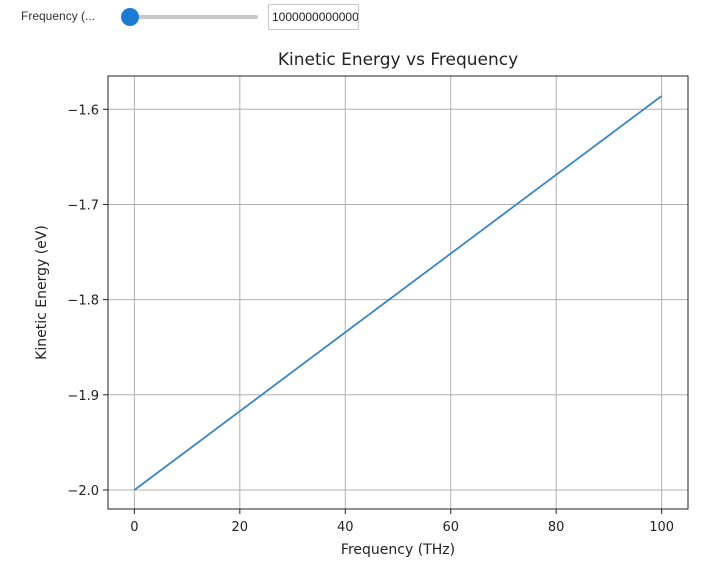 The height and width of the screenshot is (567, 726). Describe the element at coordinates (83, 110) in the screenshot. I see `y-tick-label: −1.6` at that location.